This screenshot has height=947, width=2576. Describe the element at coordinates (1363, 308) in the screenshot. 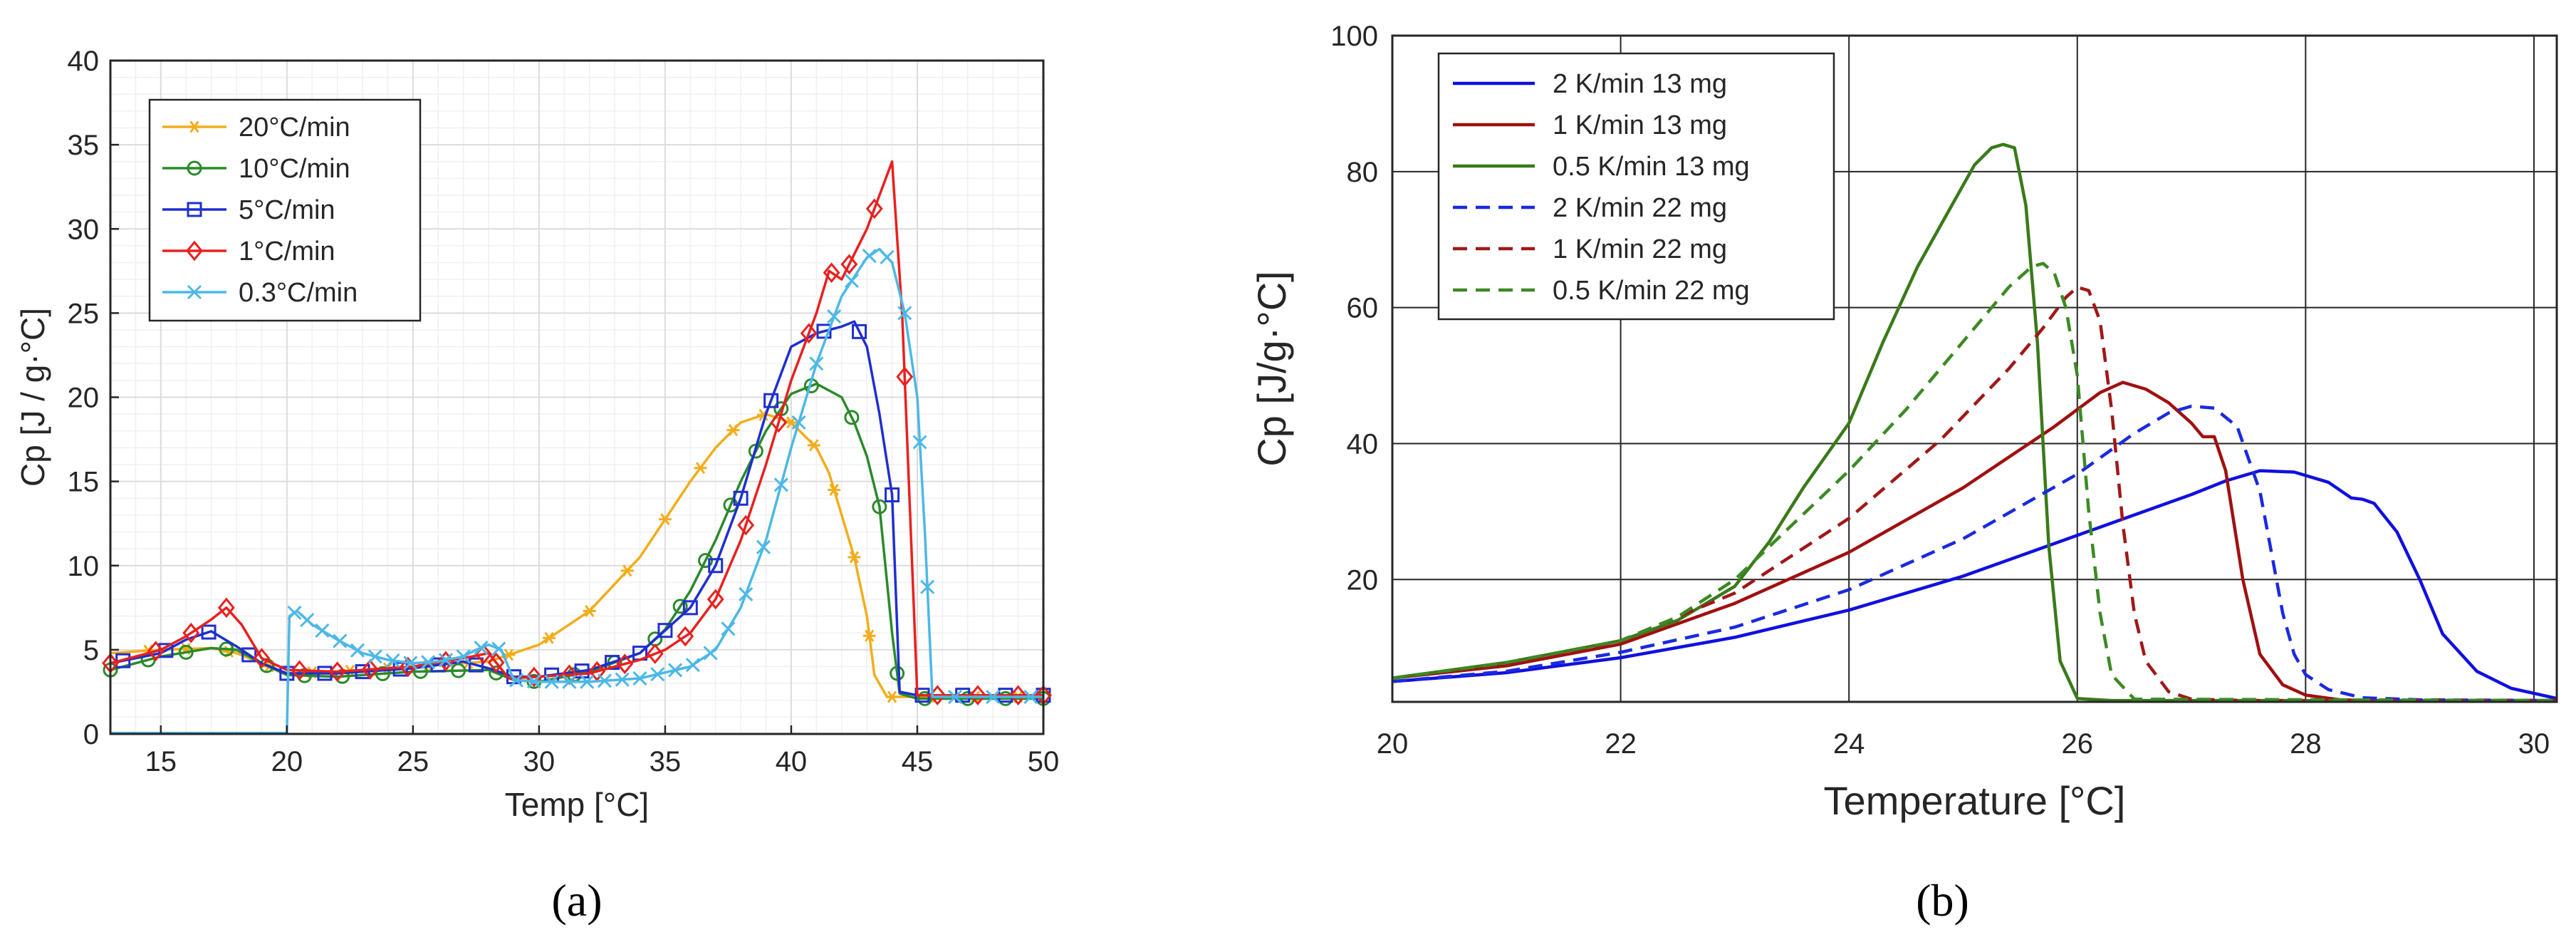

I see `y-tick-label: 60` at that location.